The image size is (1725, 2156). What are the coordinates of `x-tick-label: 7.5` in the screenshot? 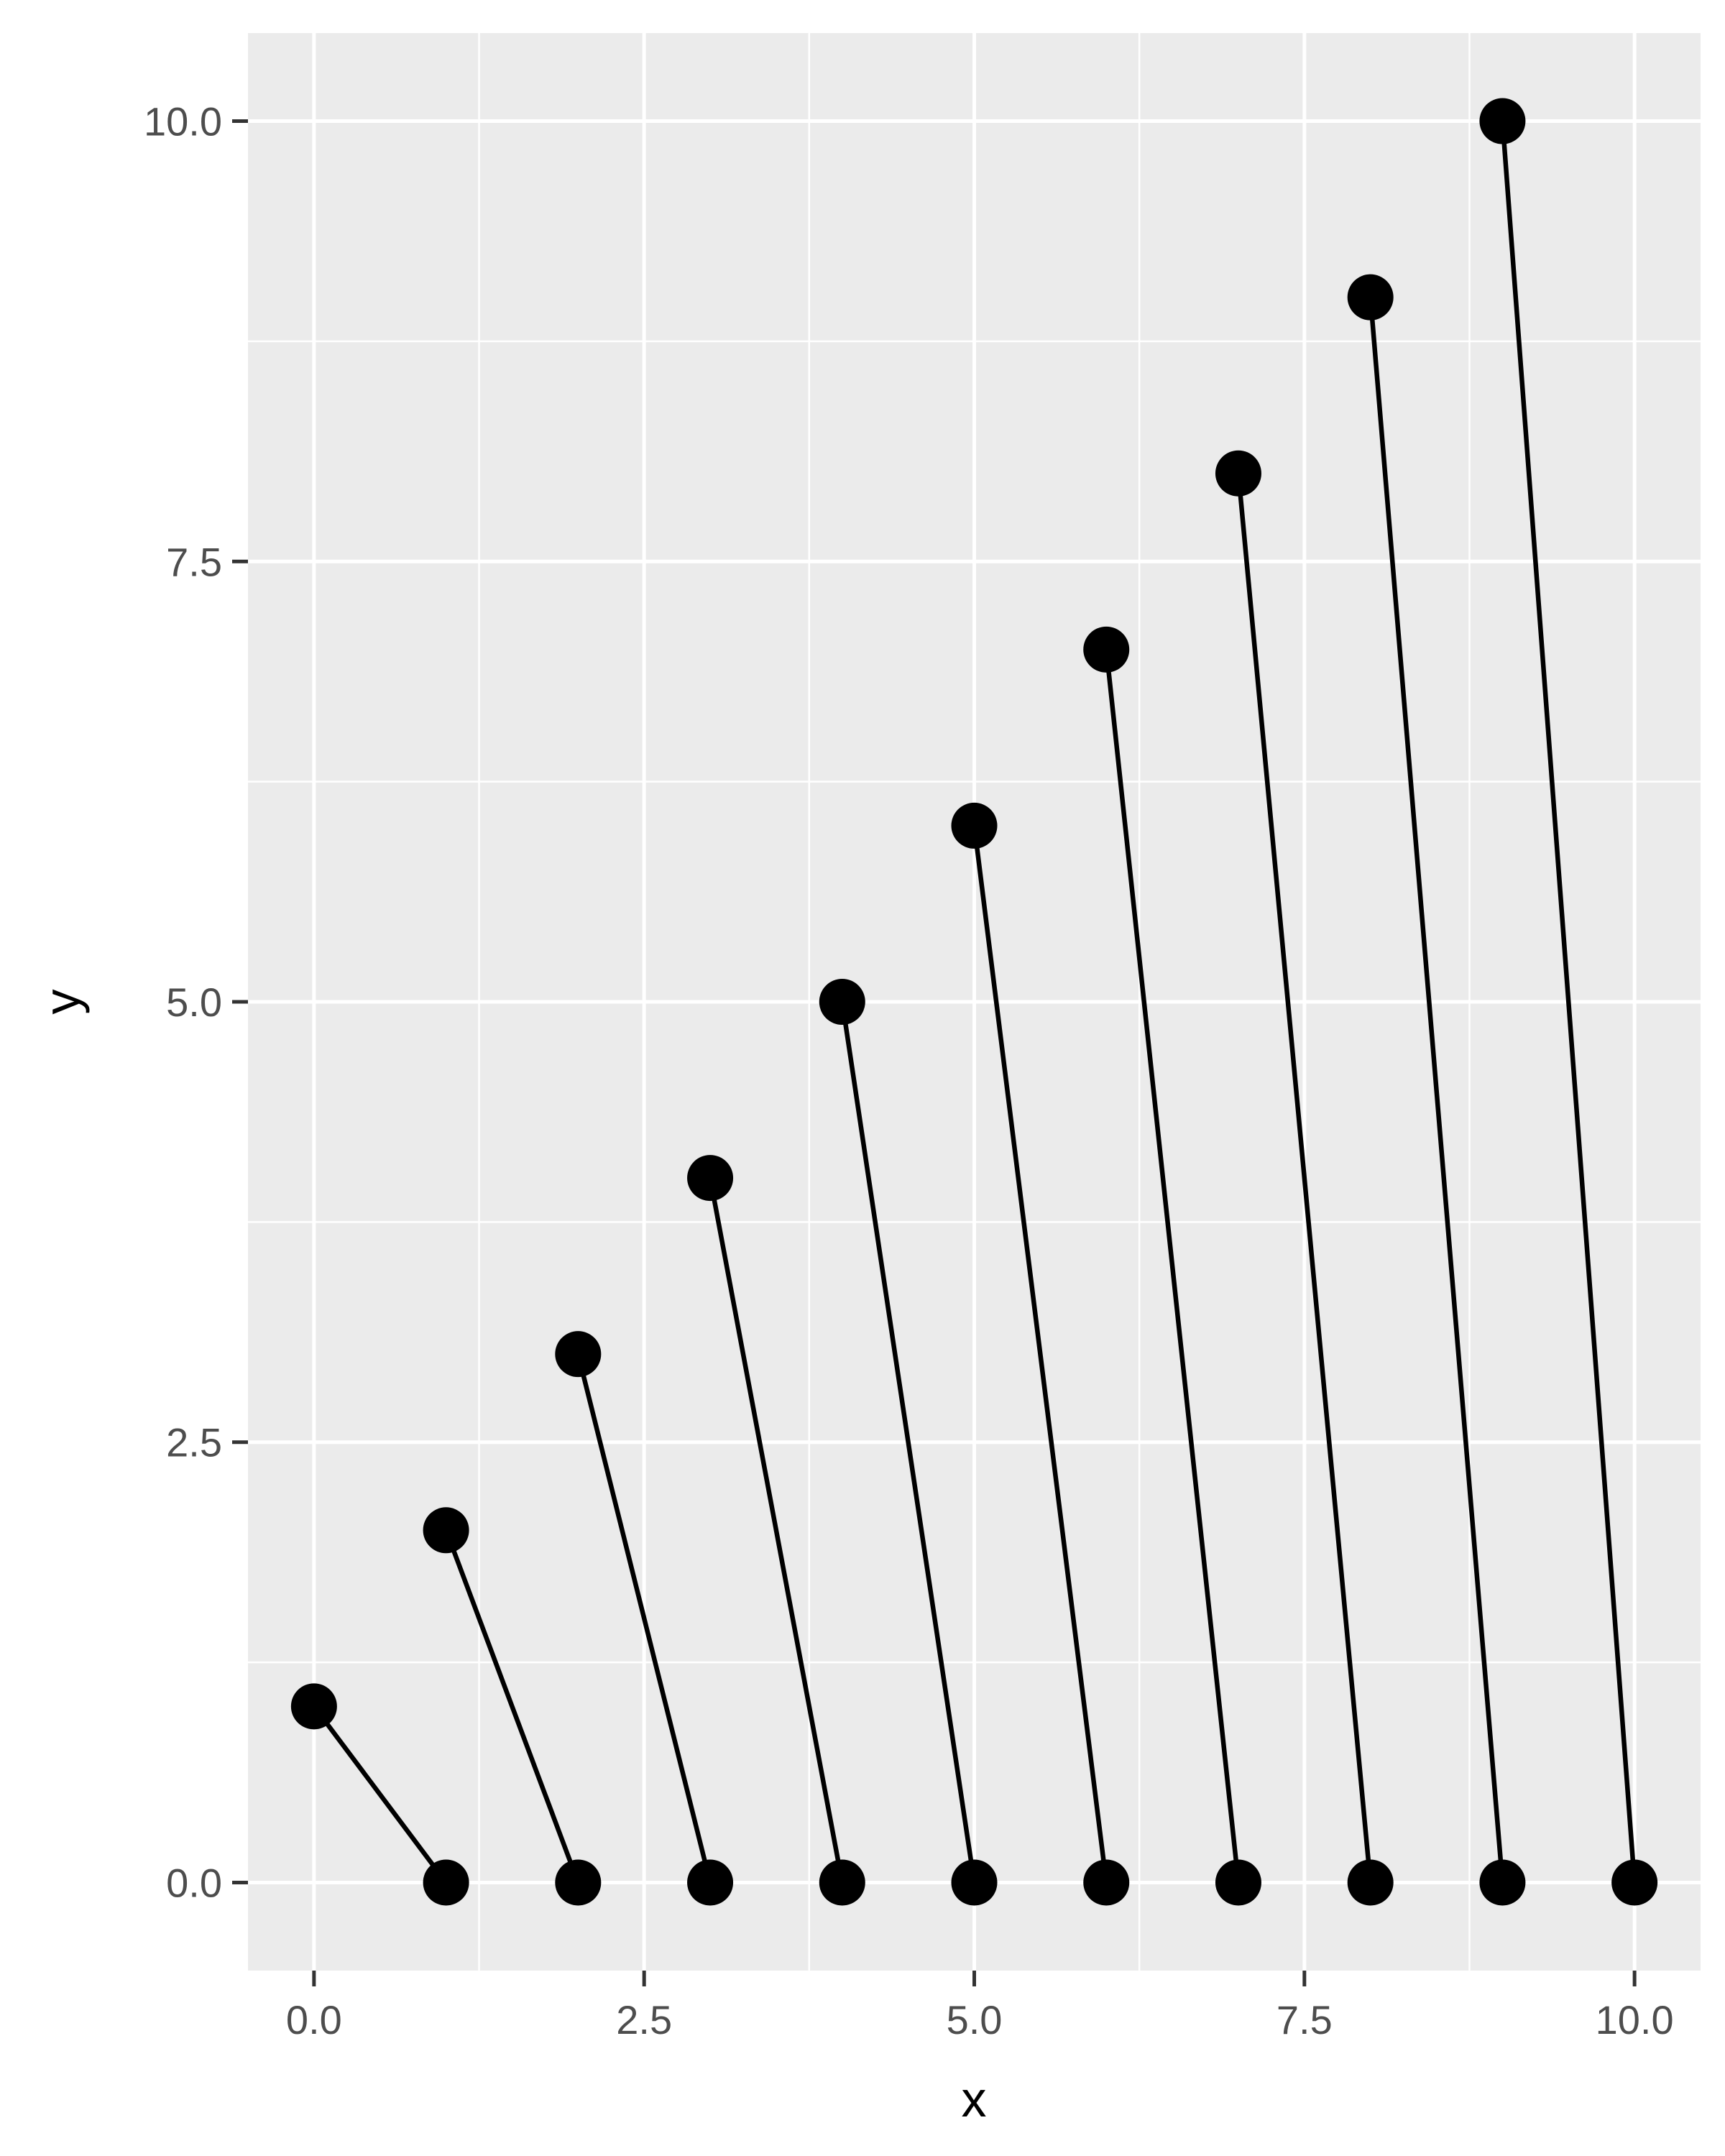 It's located at (1304, 2019).